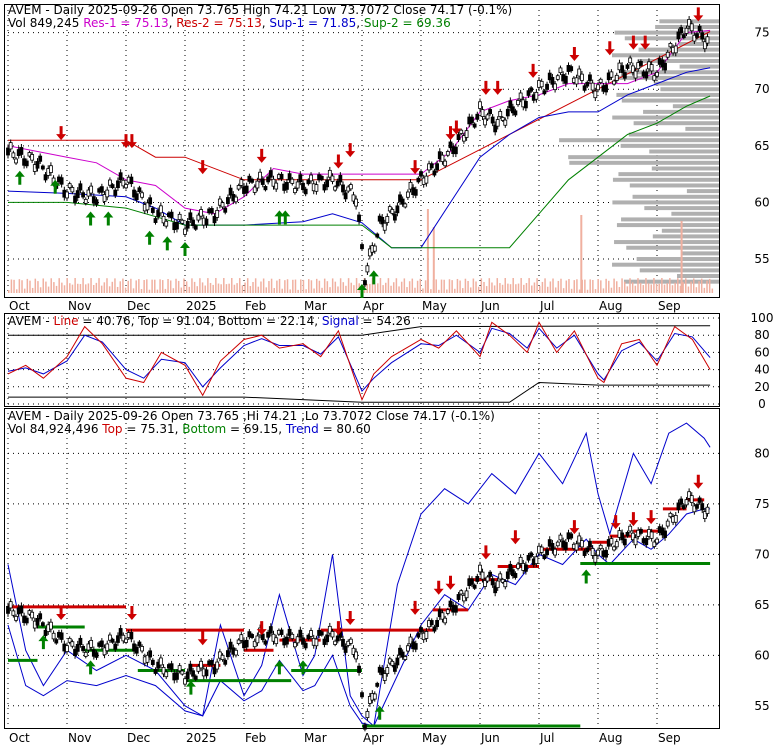 This screenshot has width=780, height=745. I want to click on osc-bottom-line, so click(359, 392).